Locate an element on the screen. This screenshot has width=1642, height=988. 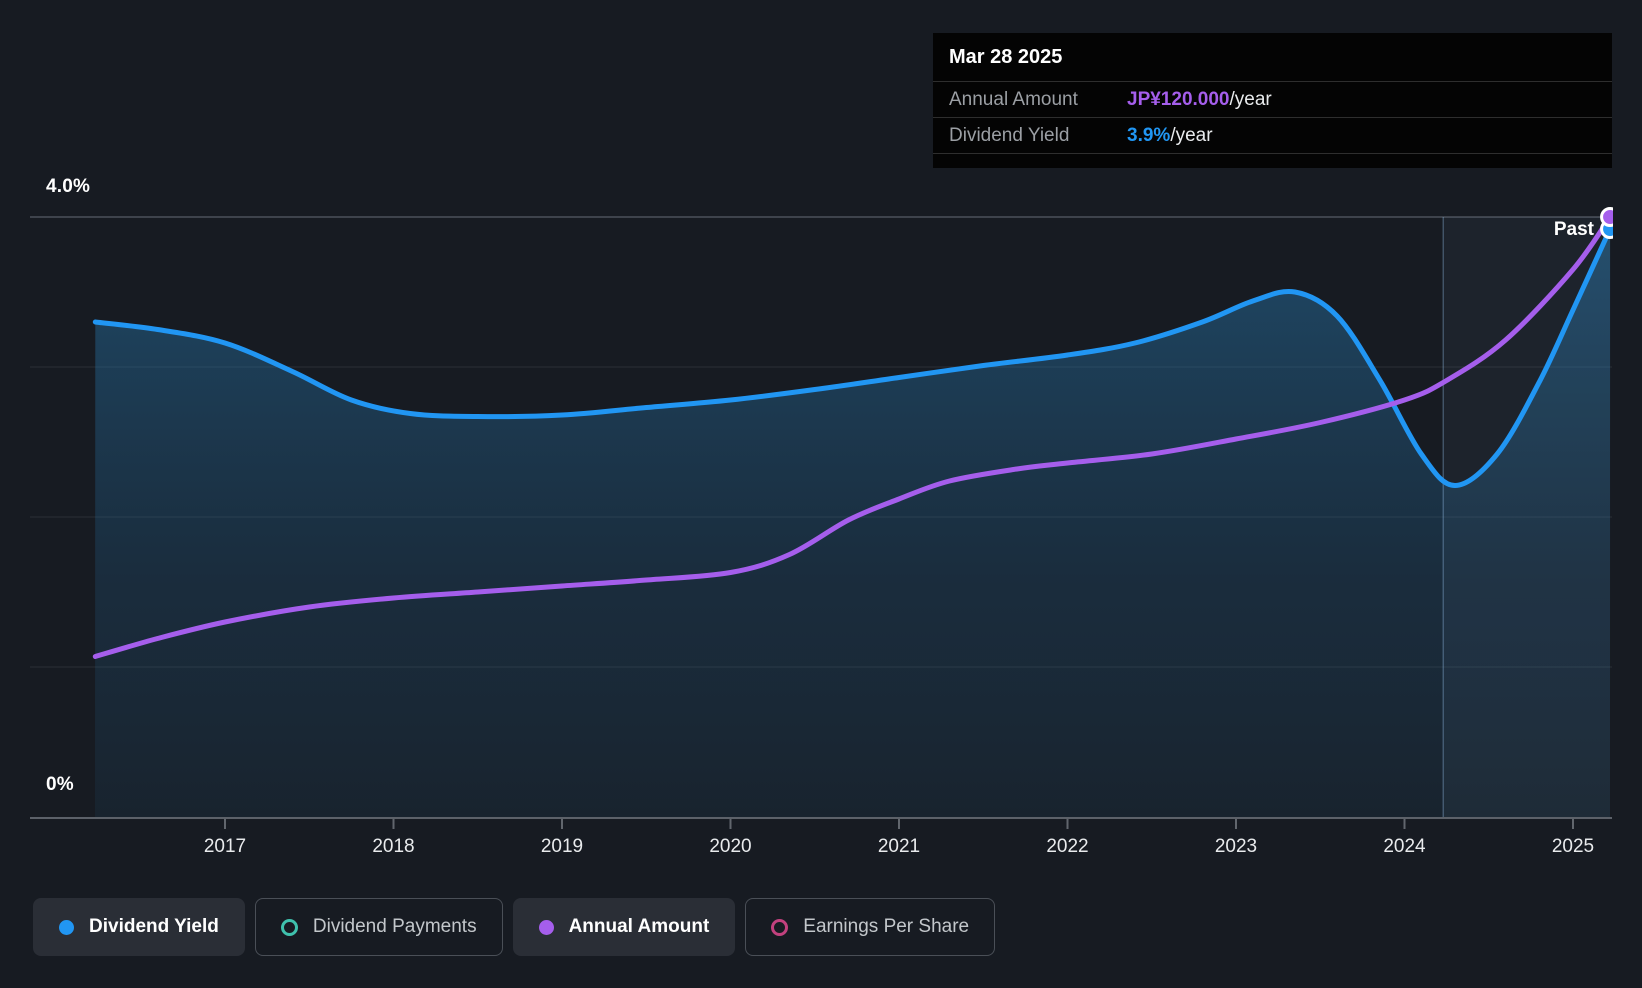
x-axis-label-2018: 2018 is located at coordinates (393, 846).